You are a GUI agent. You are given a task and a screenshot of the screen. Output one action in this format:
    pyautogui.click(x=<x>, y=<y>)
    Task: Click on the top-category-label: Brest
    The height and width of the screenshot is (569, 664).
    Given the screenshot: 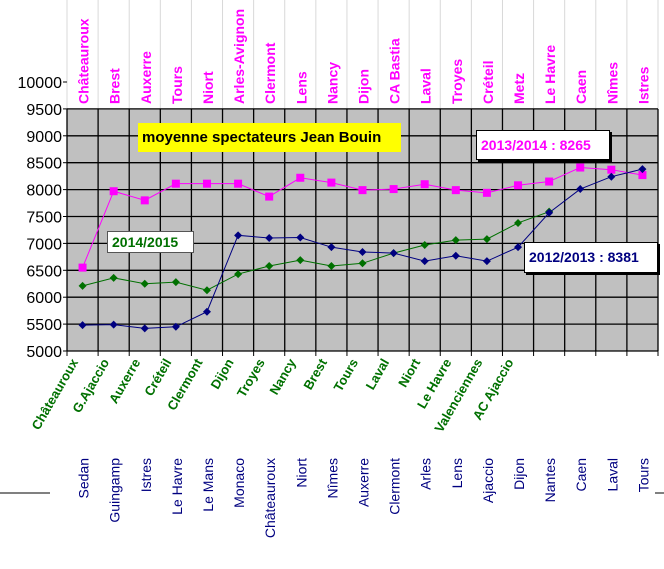 What is the action you would take?
    pyautogui.click(x=115, y=86)
    